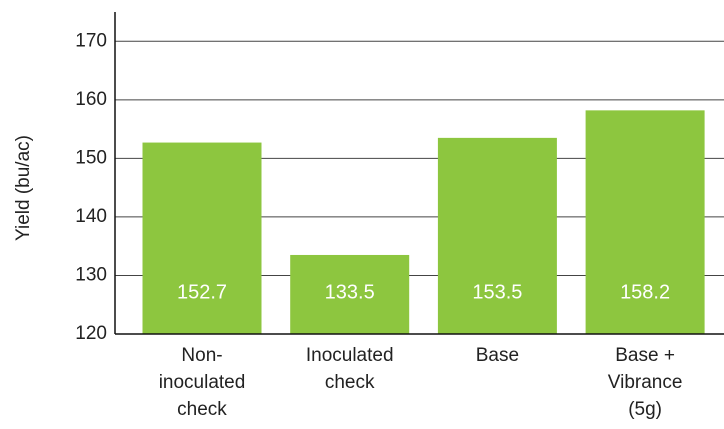  I want to click on x-tick-label: Non-inoculated check, so click(202, 382).